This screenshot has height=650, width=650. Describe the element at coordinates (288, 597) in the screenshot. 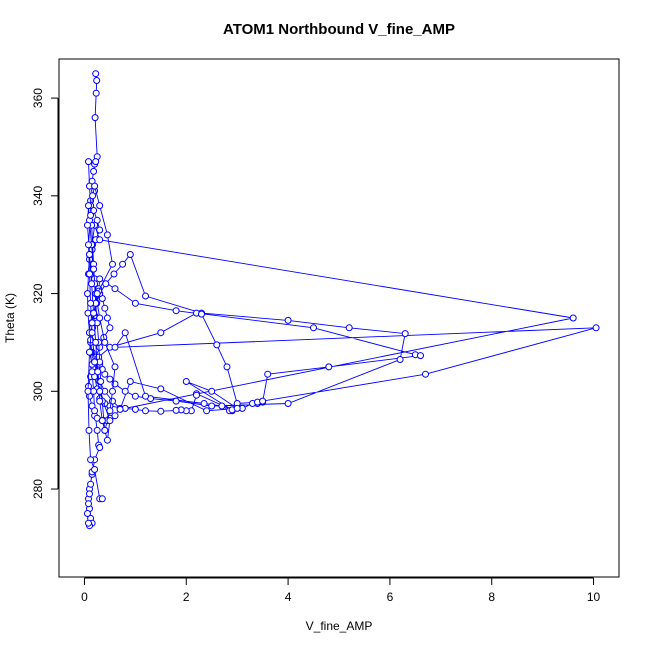

I see `x-tick-label: 4` at that location.